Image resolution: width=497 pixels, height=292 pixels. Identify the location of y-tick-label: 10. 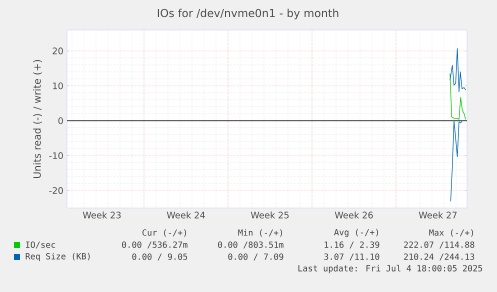
(58, 86).